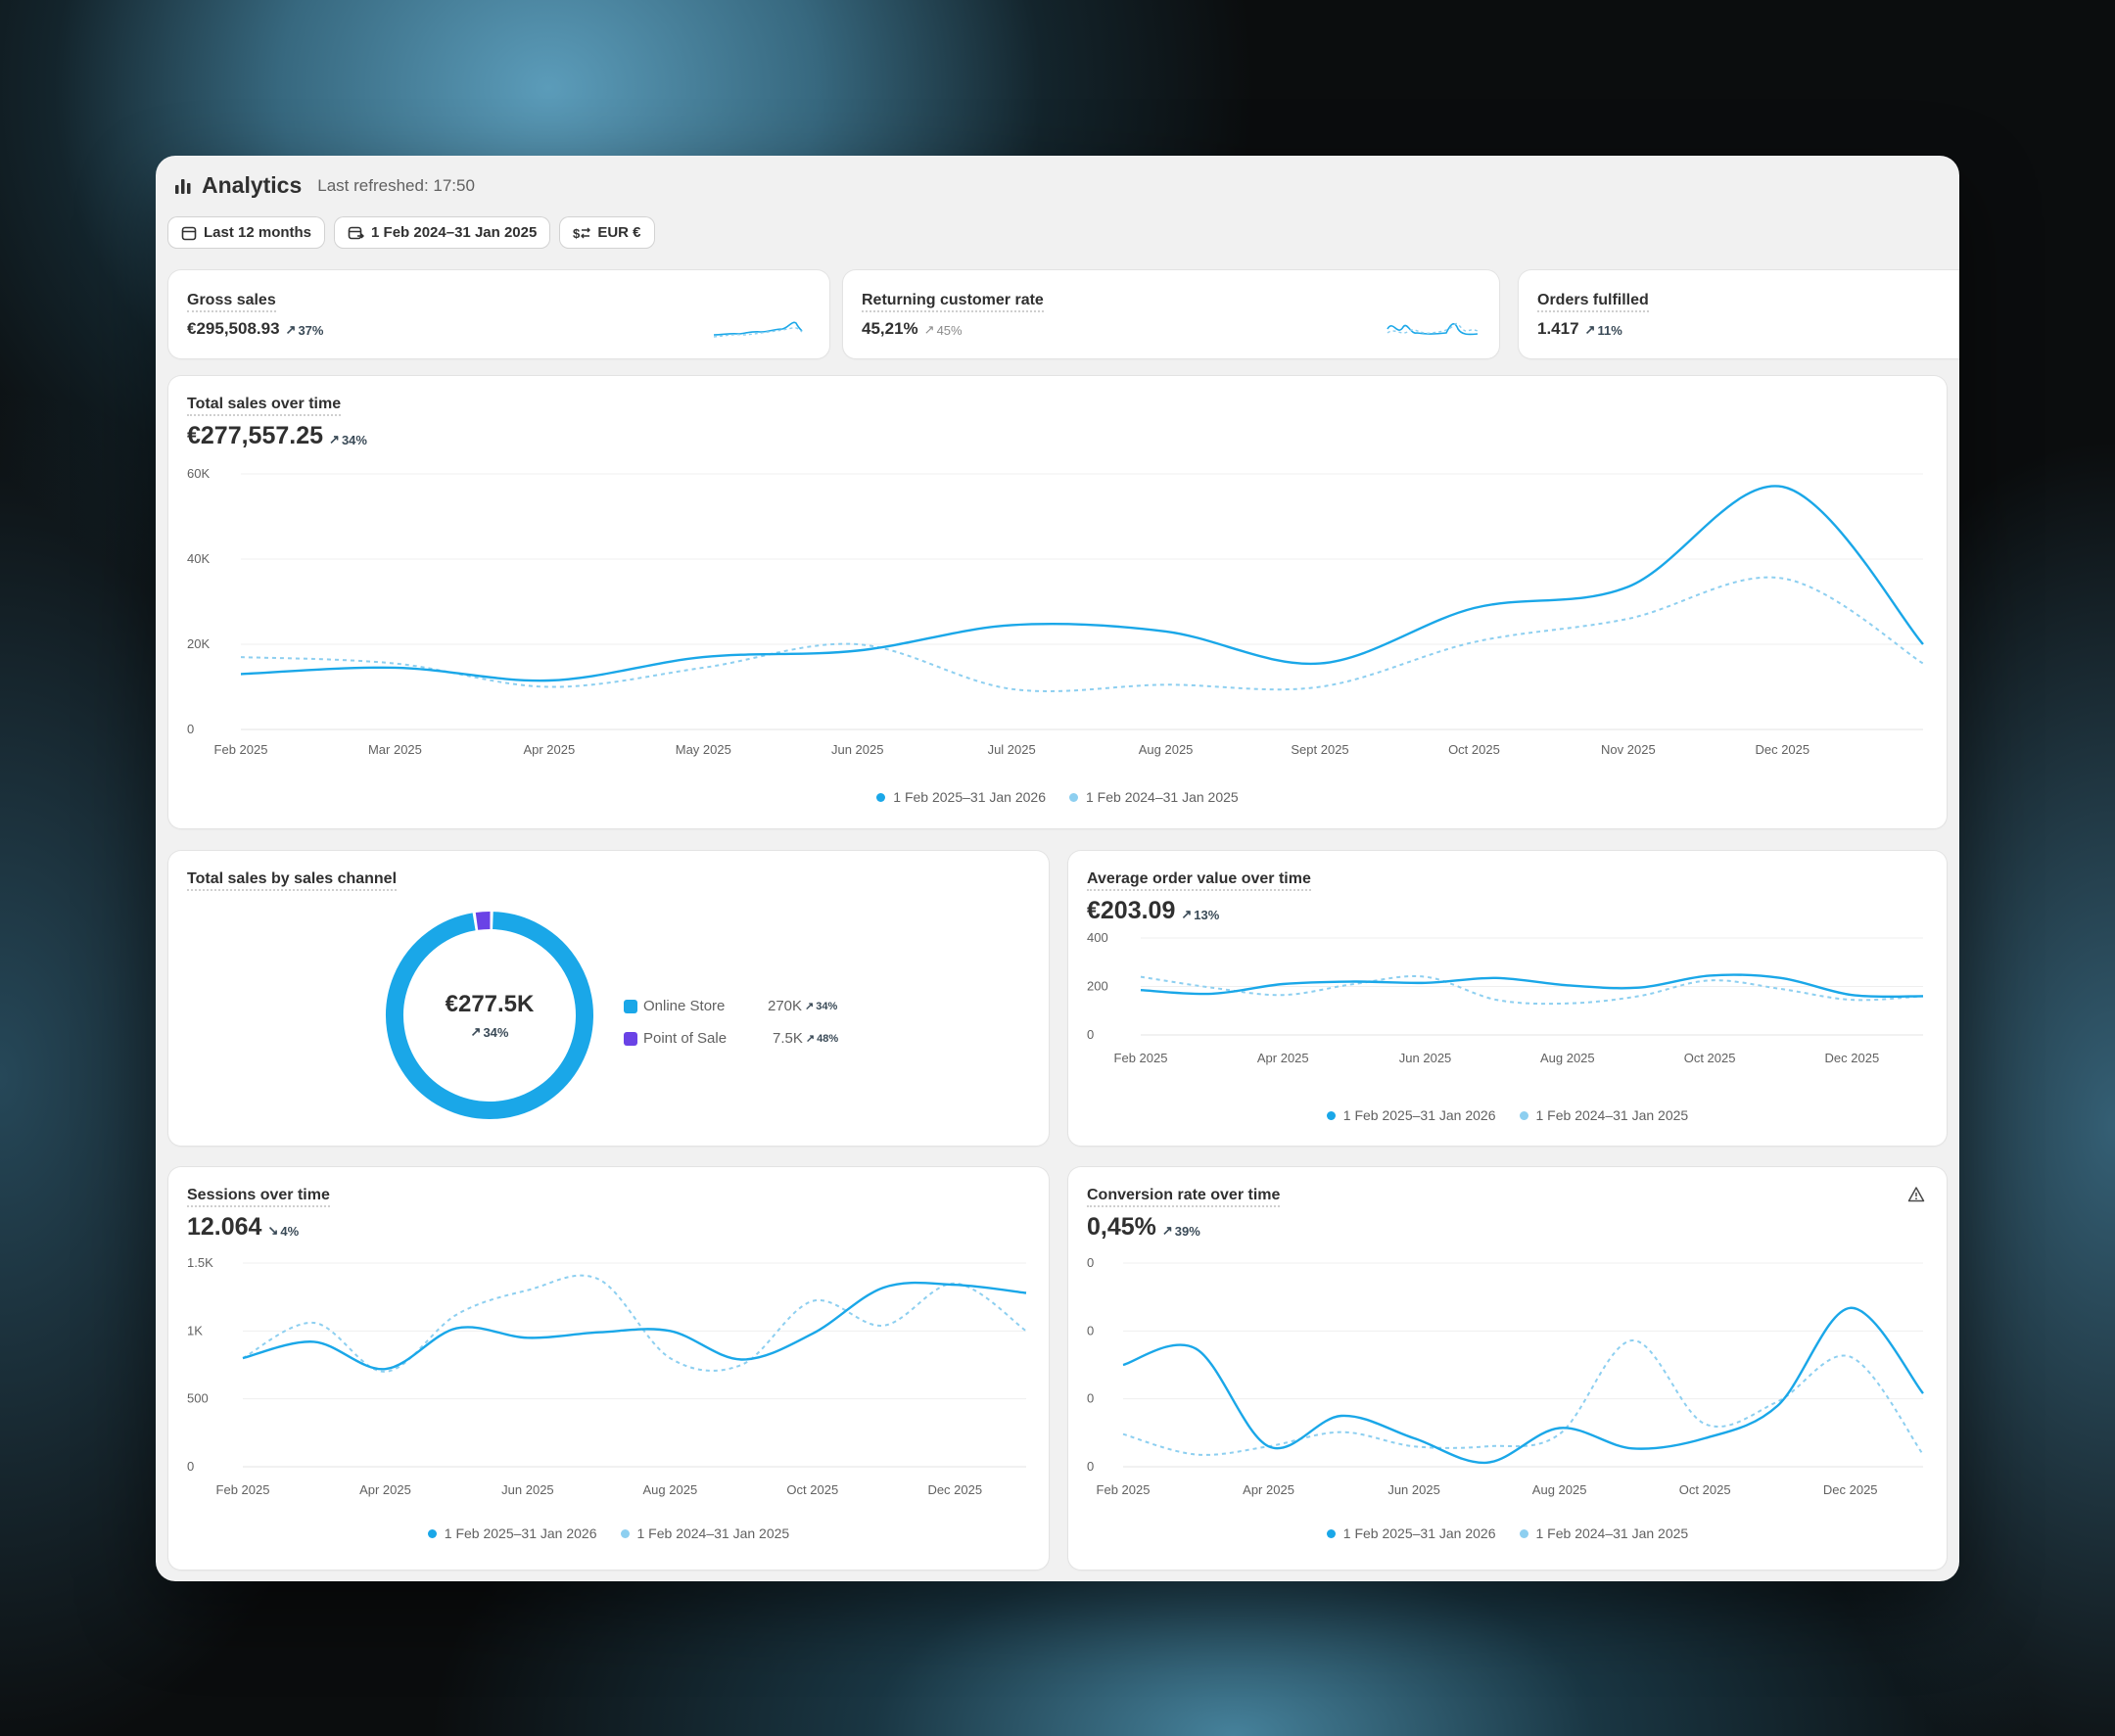 The image size is (2115, 1736). I want to click on donut-slice-point-of-sale, so click(483, 921).